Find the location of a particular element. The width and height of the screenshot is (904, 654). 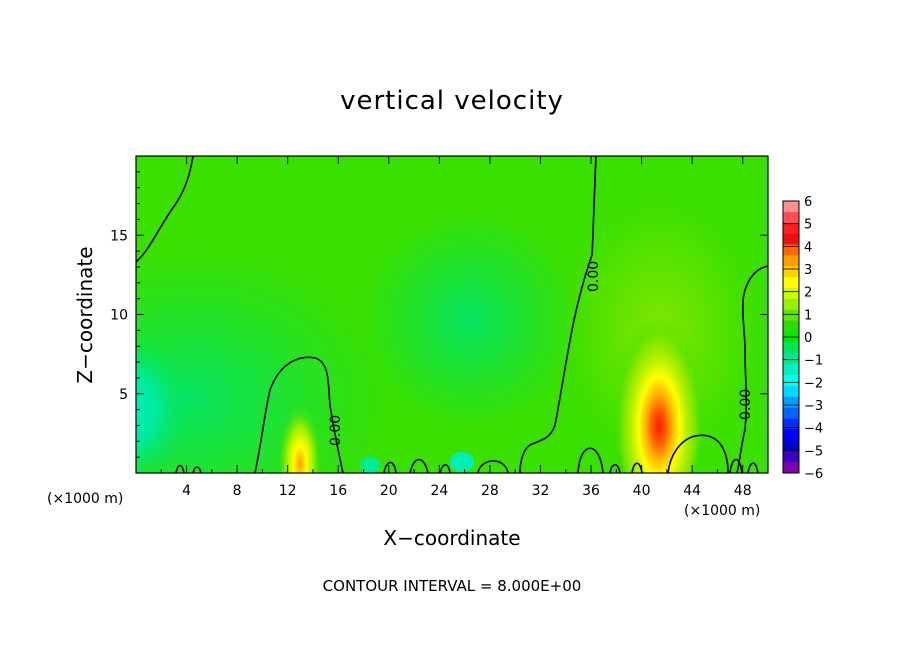

x-tick-label: 20 is located at coordinates (389, 491).